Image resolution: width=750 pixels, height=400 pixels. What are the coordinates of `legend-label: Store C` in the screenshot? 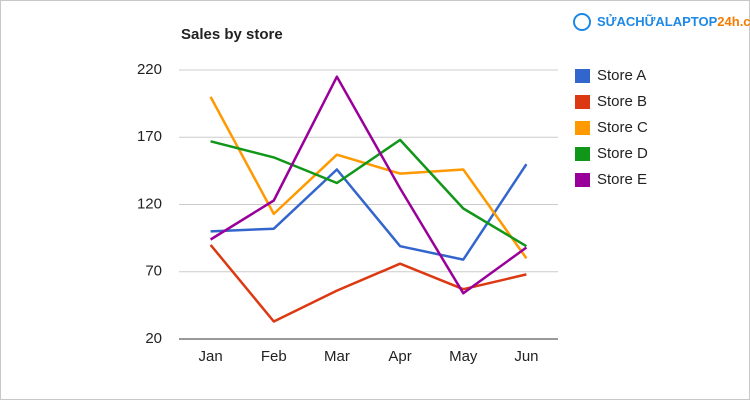 It's located at (622, 127).